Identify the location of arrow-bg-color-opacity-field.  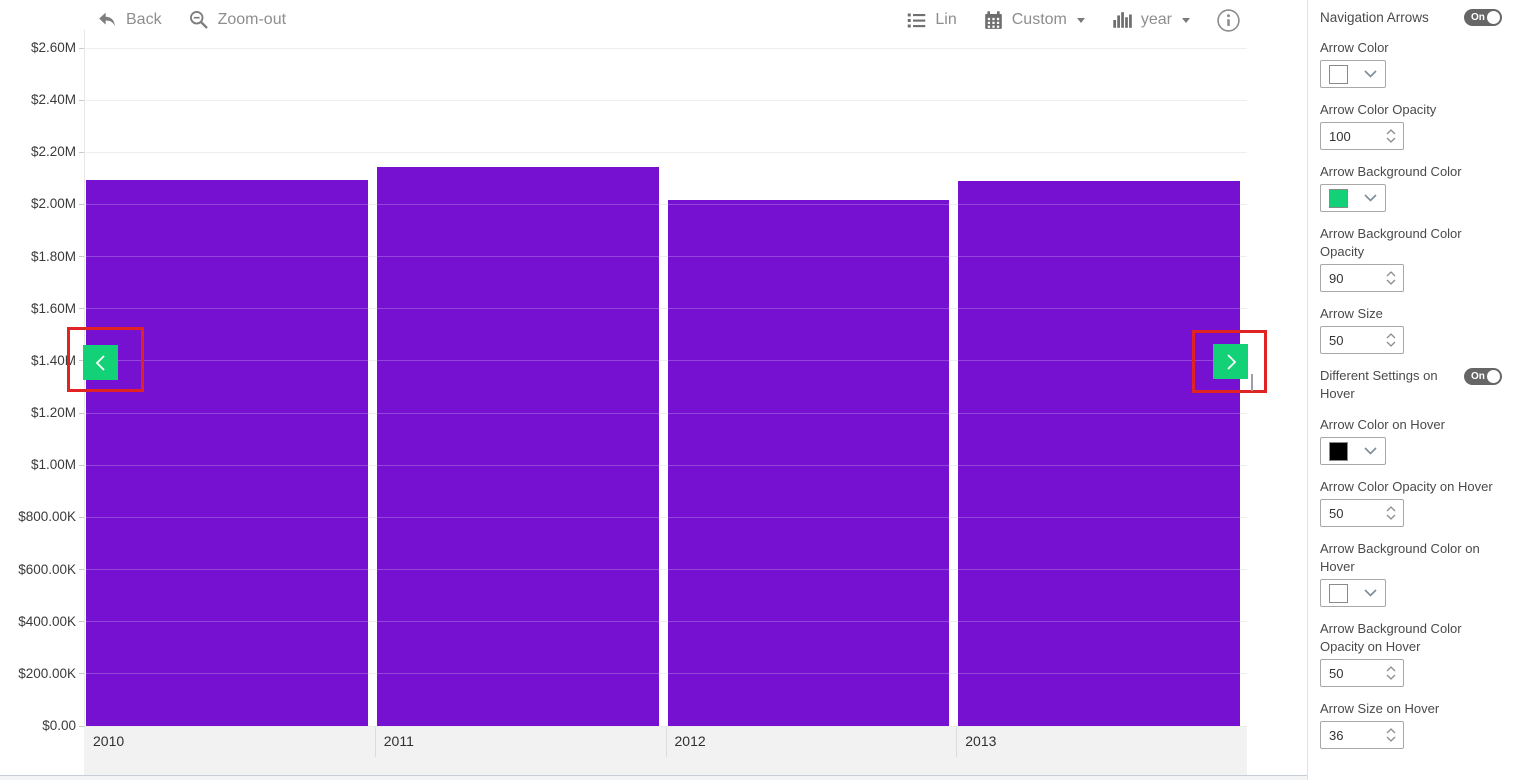
(1362, 278).